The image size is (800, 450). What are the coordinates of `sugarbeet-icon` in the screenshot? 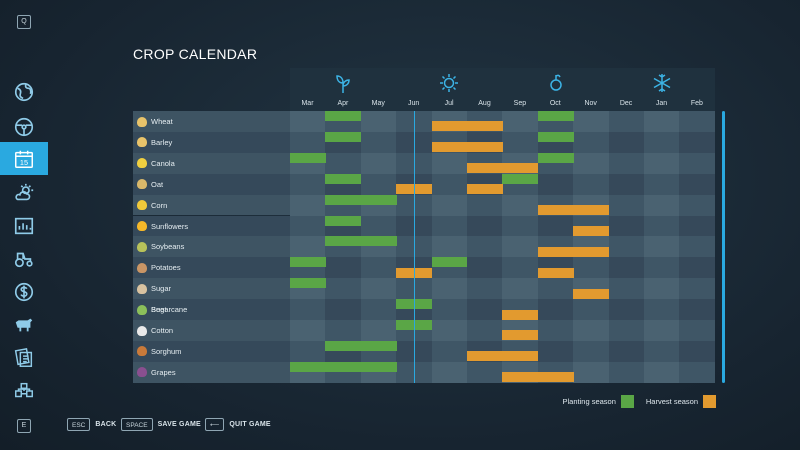 It's located at (142, 288).